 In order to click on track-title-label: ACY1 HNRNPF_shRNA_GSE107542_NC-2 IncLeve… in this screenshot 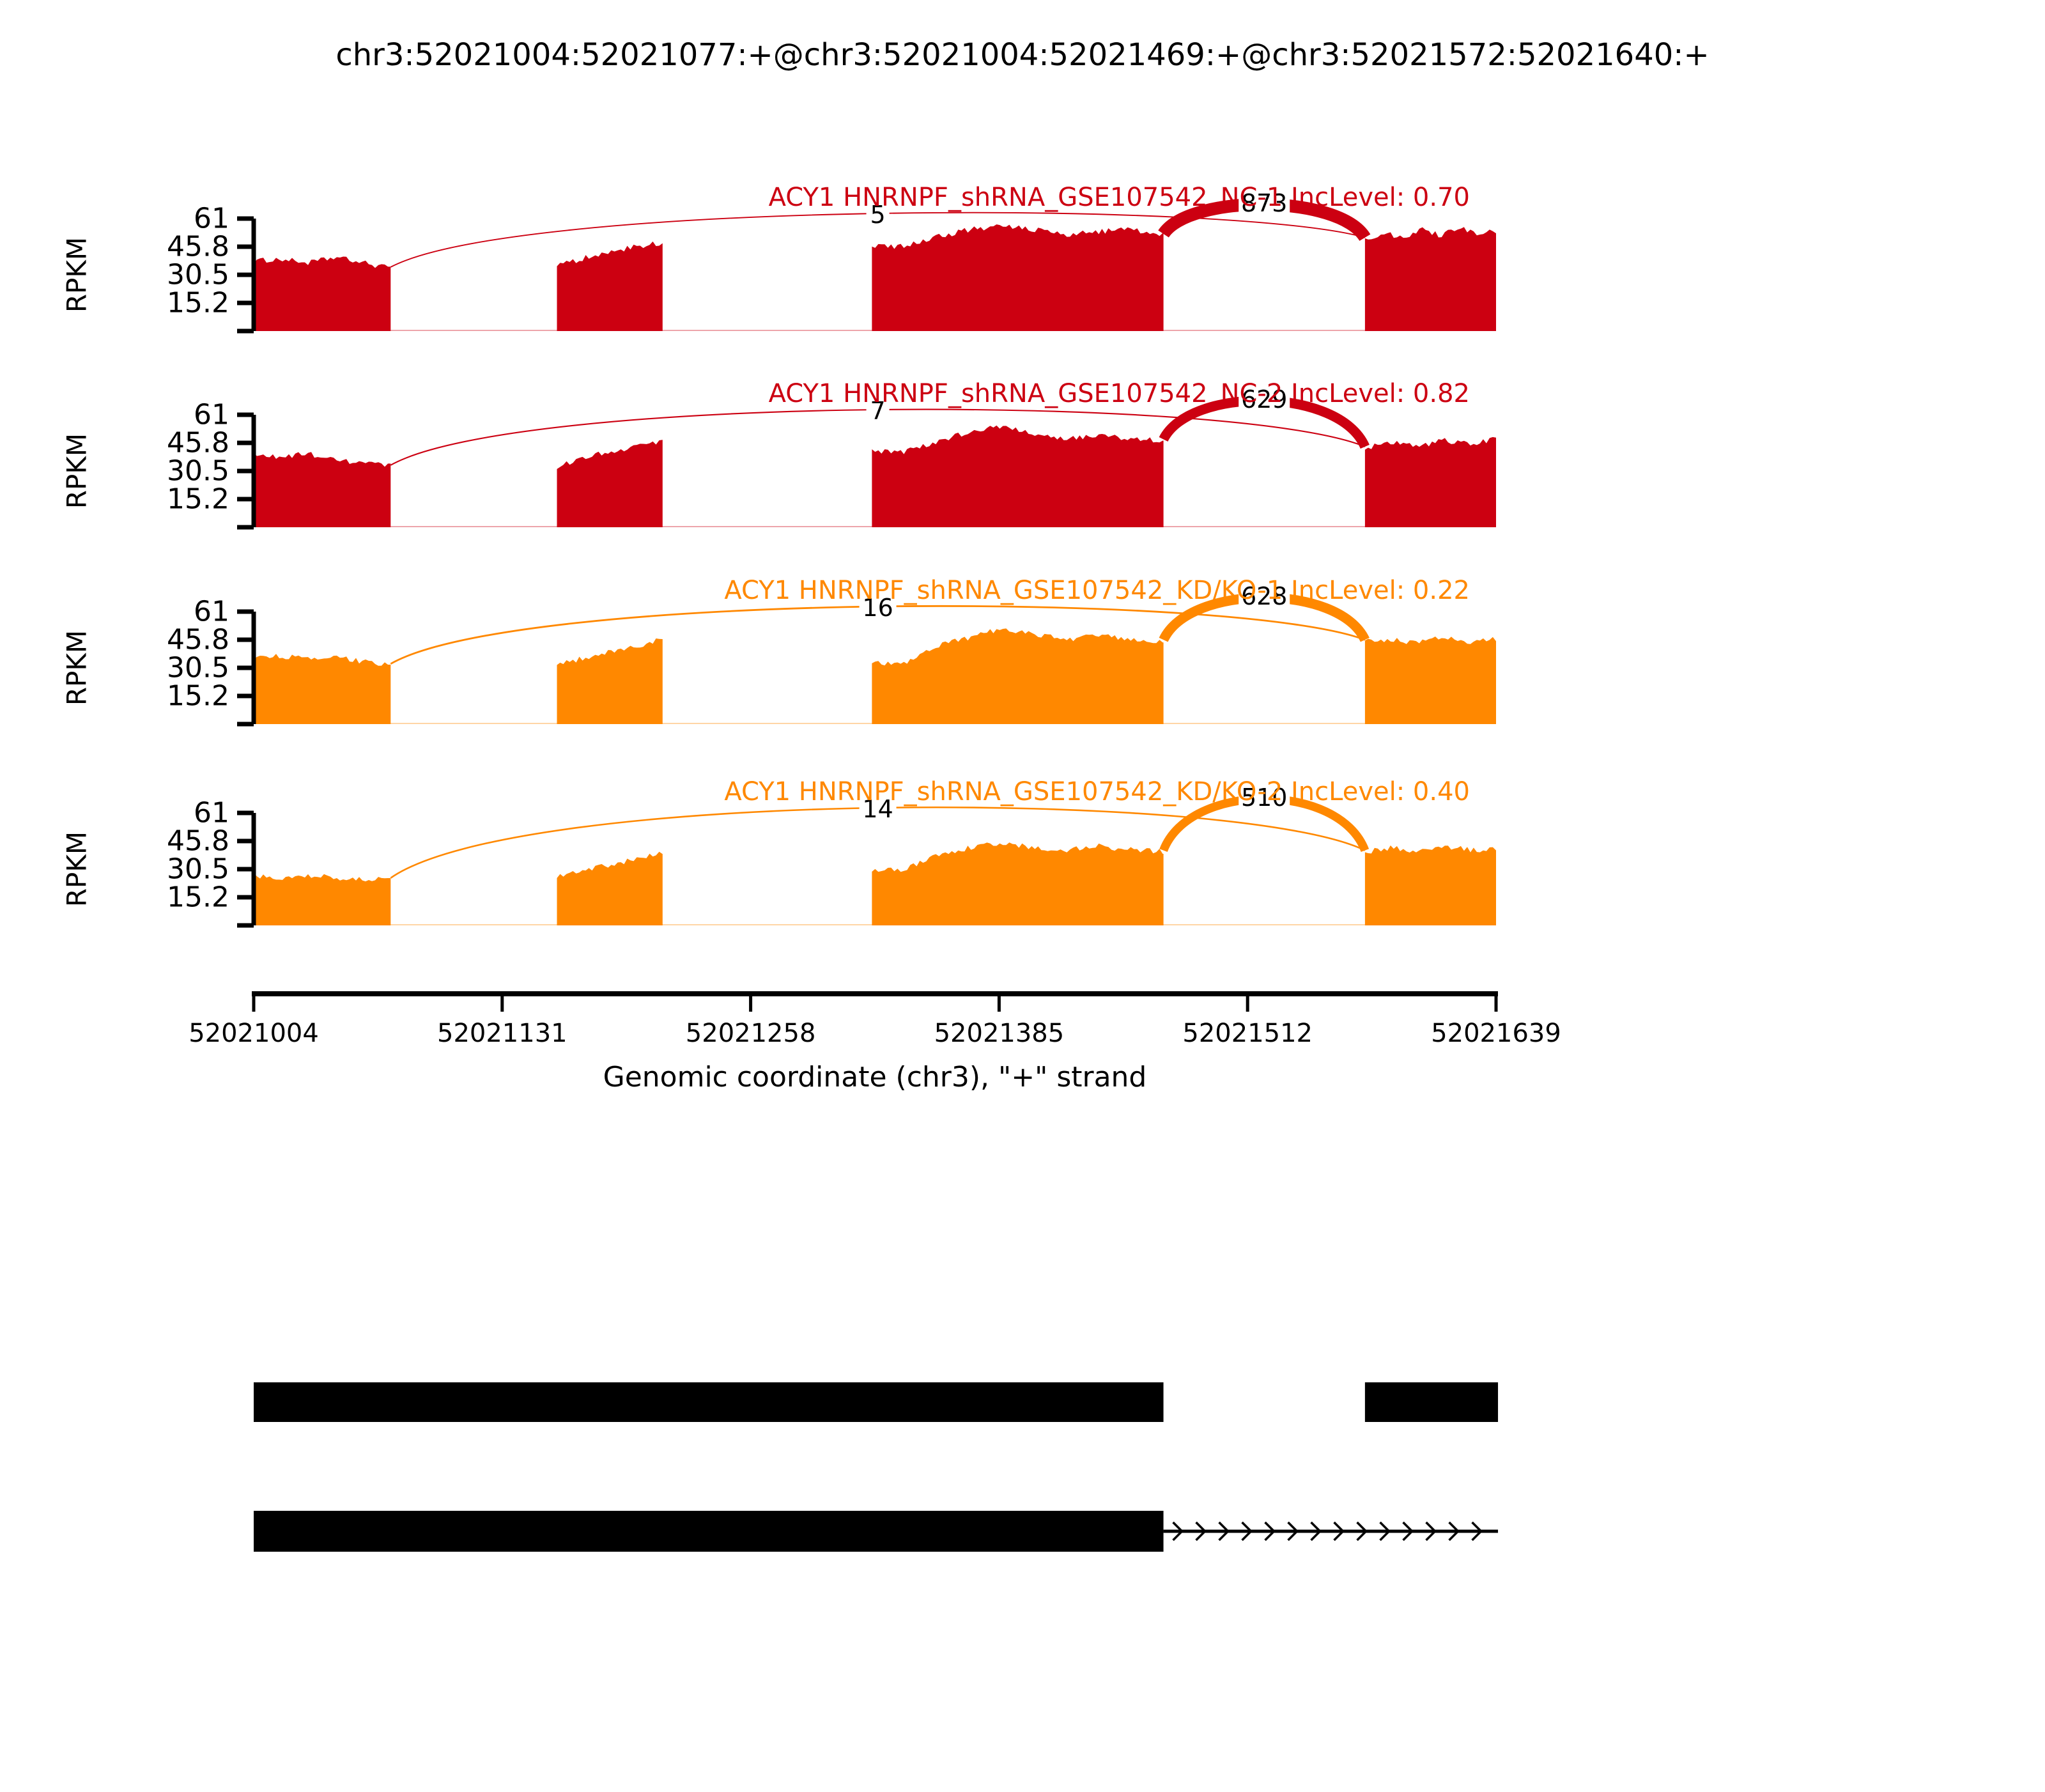, I will do `click(1119, 393)`.